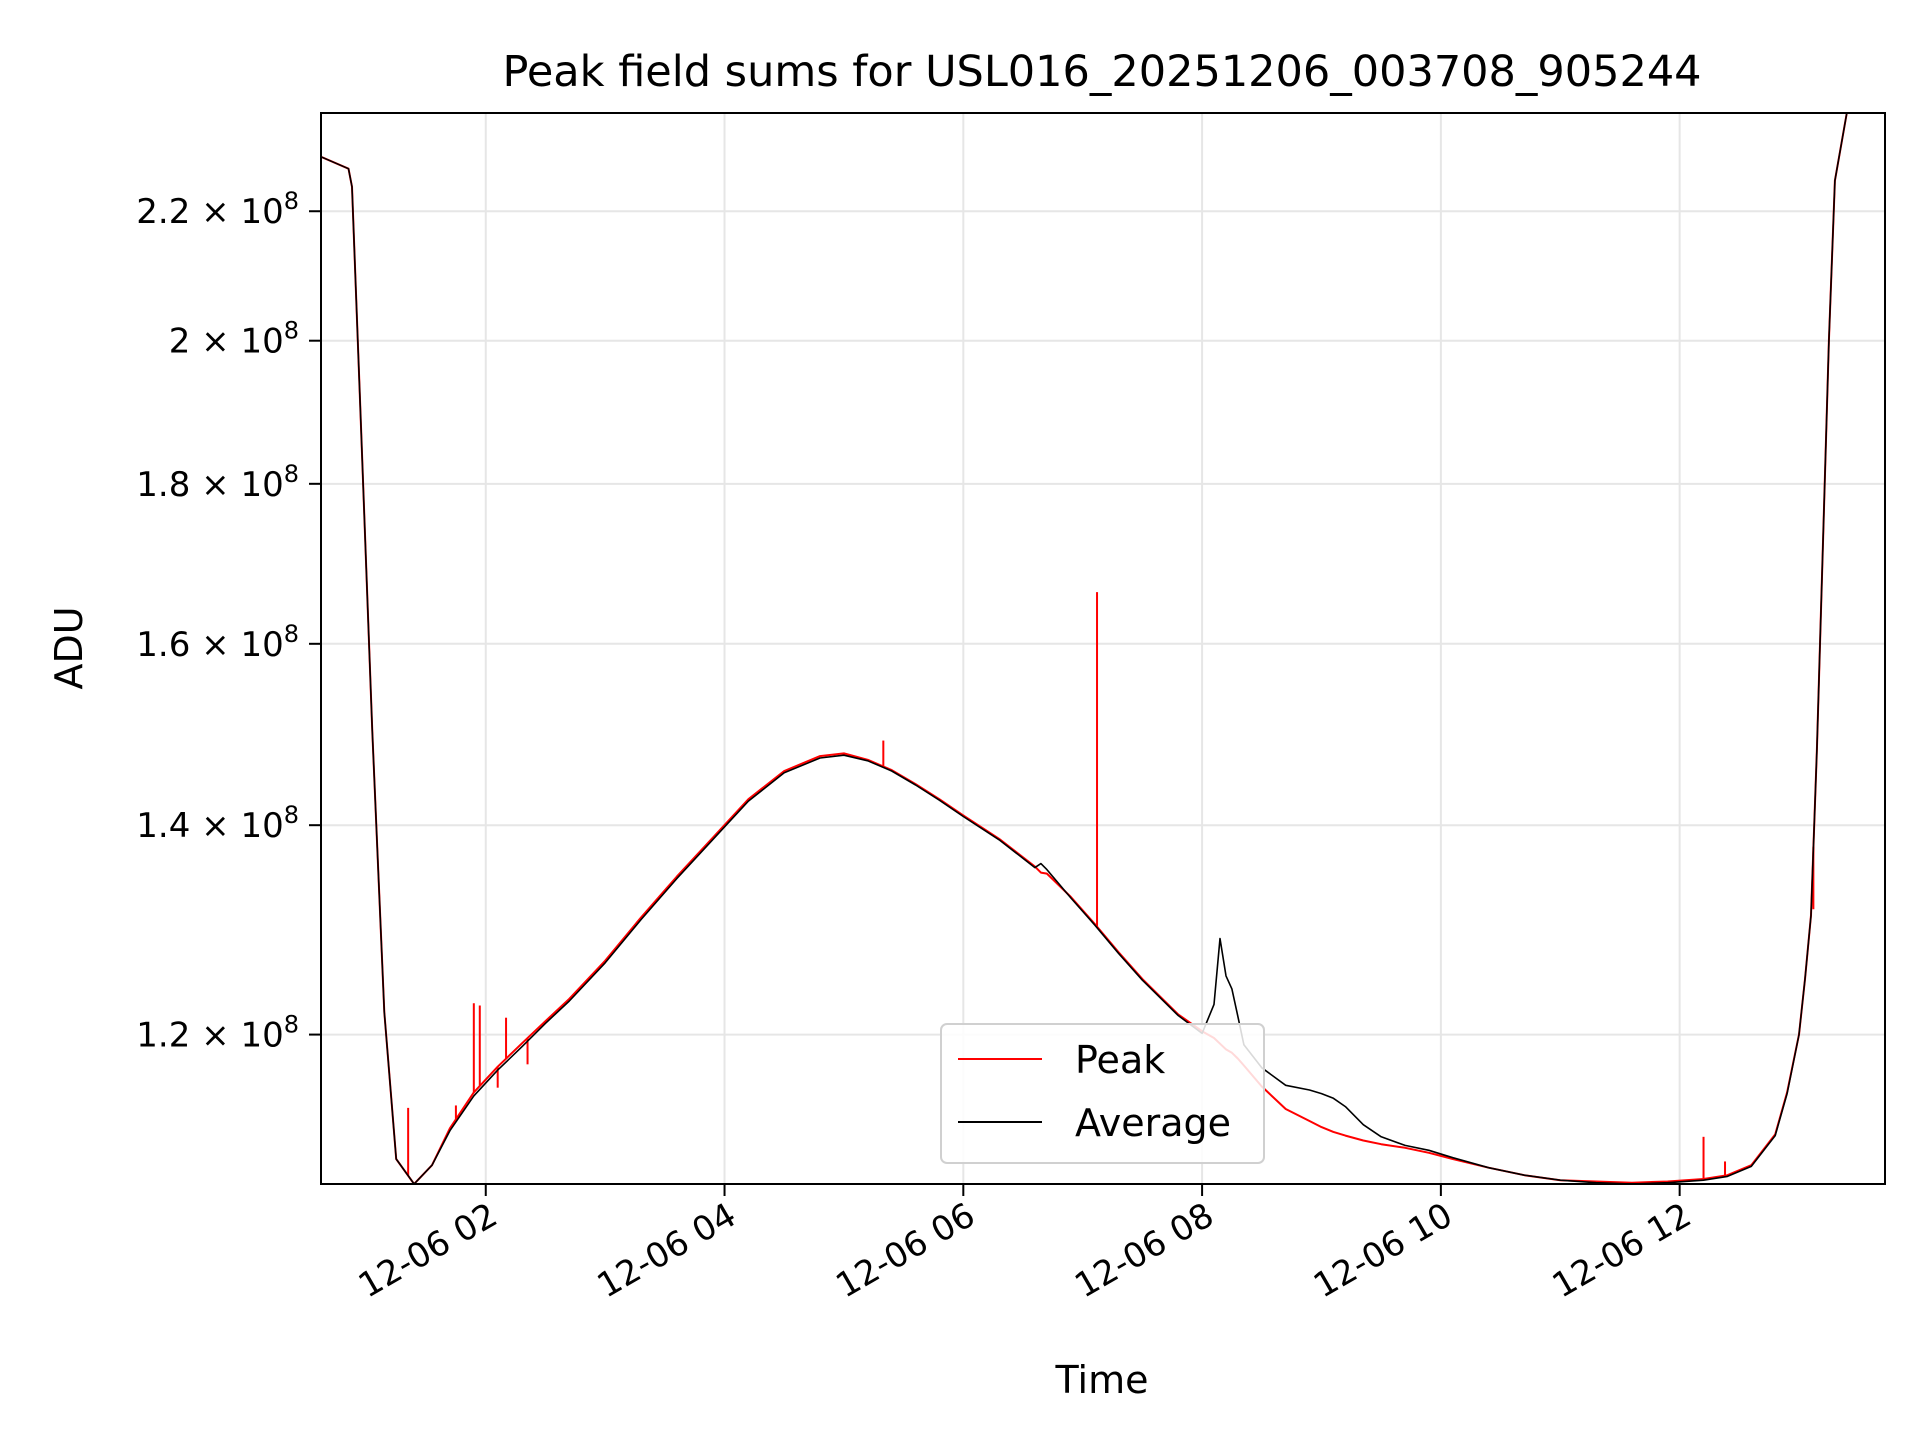 The height and width of the screenshot is (1444, 1920). I want to click on y-tick-label: 1.6 × 108, so click(217, 642).